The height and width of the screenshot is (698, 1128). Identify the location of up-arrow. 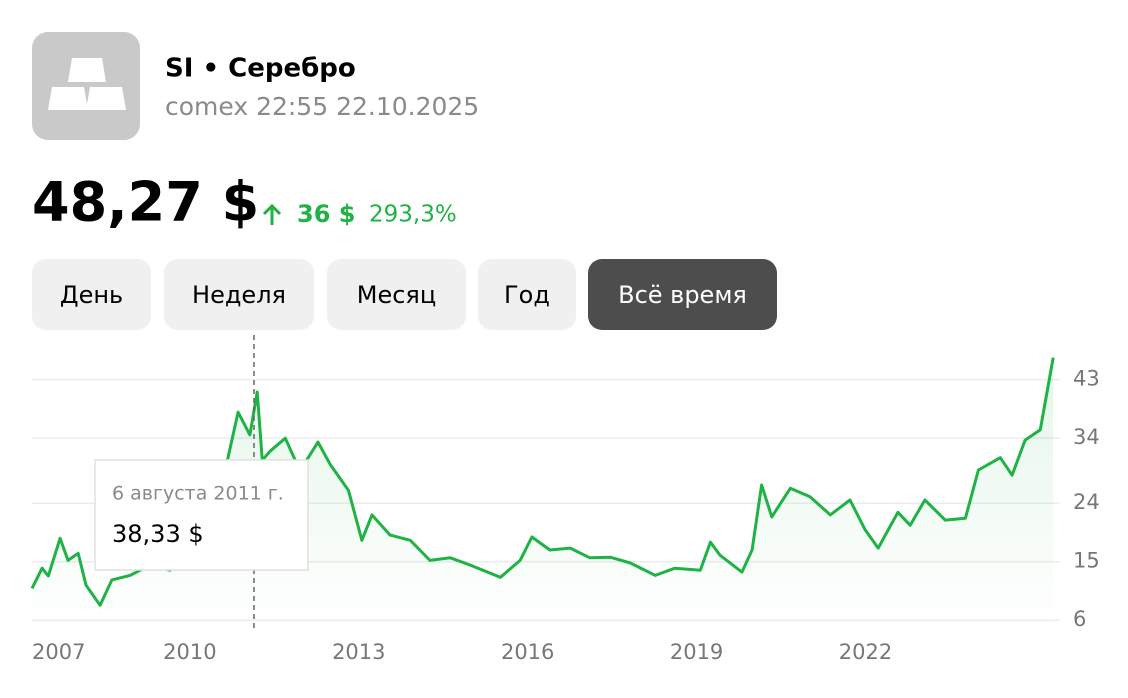
(272, 214).